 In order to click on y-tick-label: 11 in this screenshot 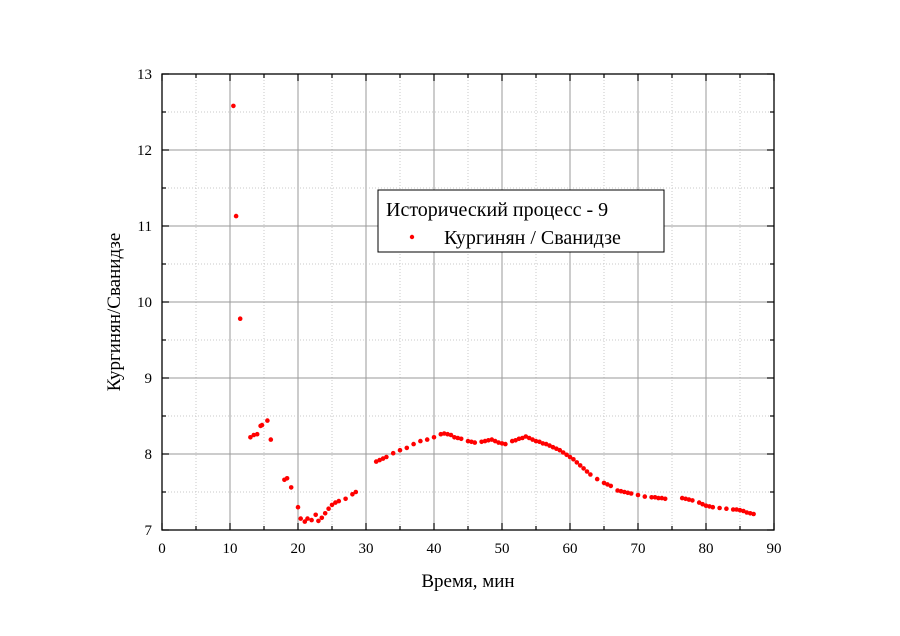, I will do `click(145, 227)`.